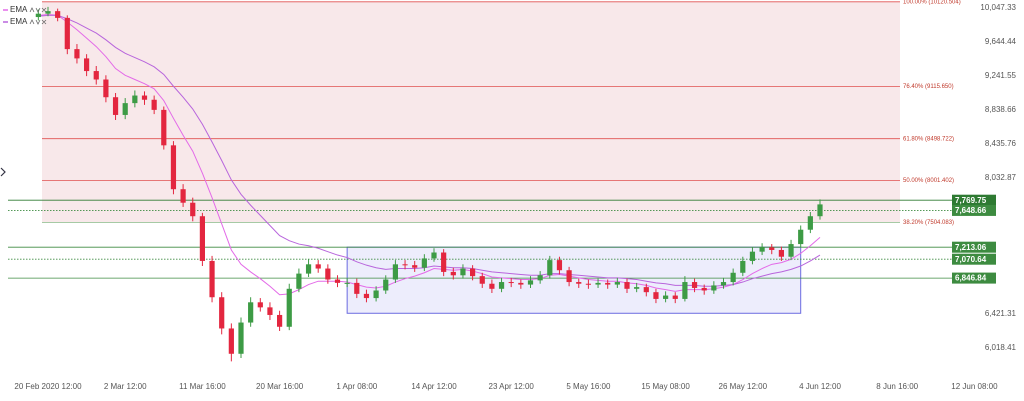 Image resolution: width=1024 pixels, height=401 pixels. I want to click on y-tick-label: 6,421.31, so click(1001, 313).